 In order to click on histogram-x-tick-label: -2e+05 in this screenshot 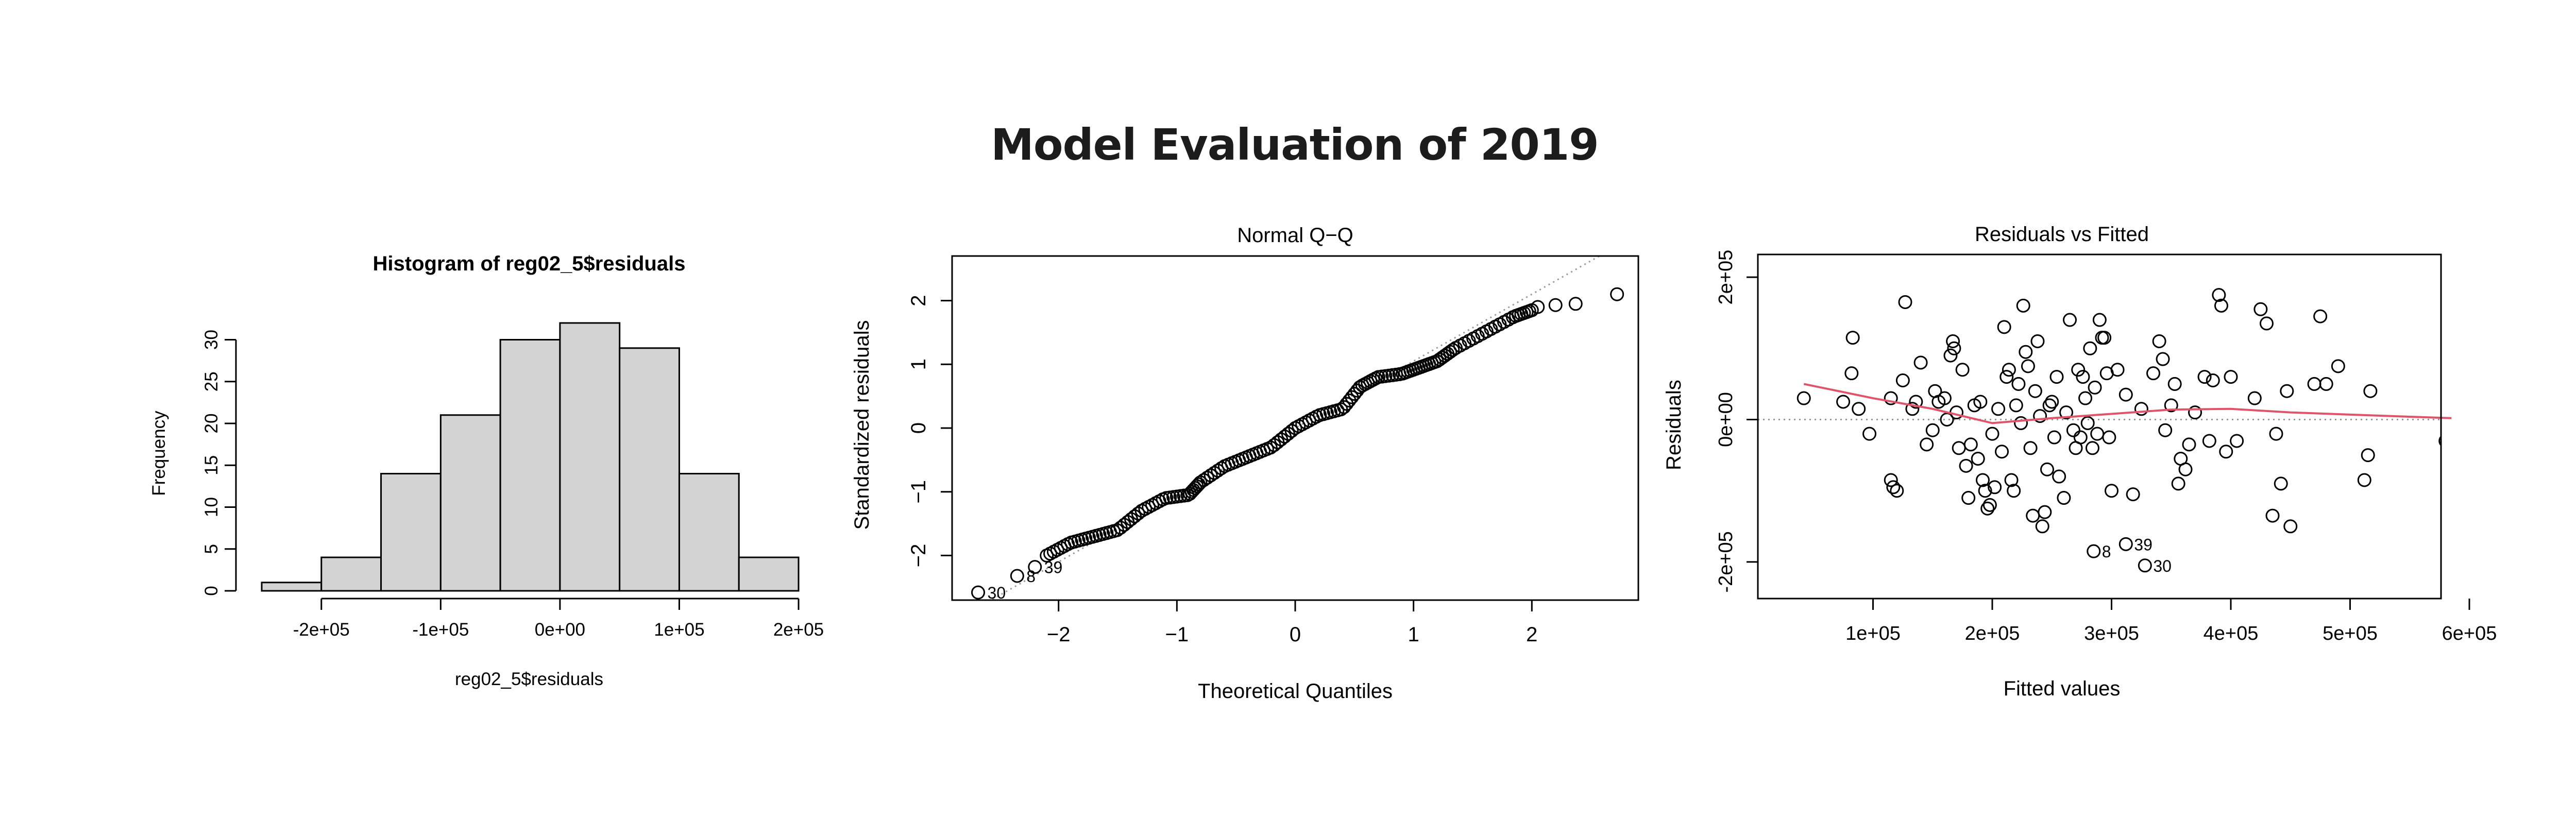, I will do `click(321, 630)`.